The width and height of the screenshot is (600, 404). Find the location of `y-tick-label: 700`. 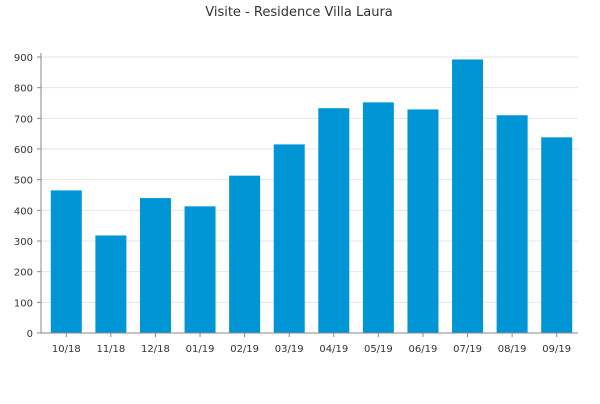

y-tick-label: 700 is located at coordinates (23, 119).